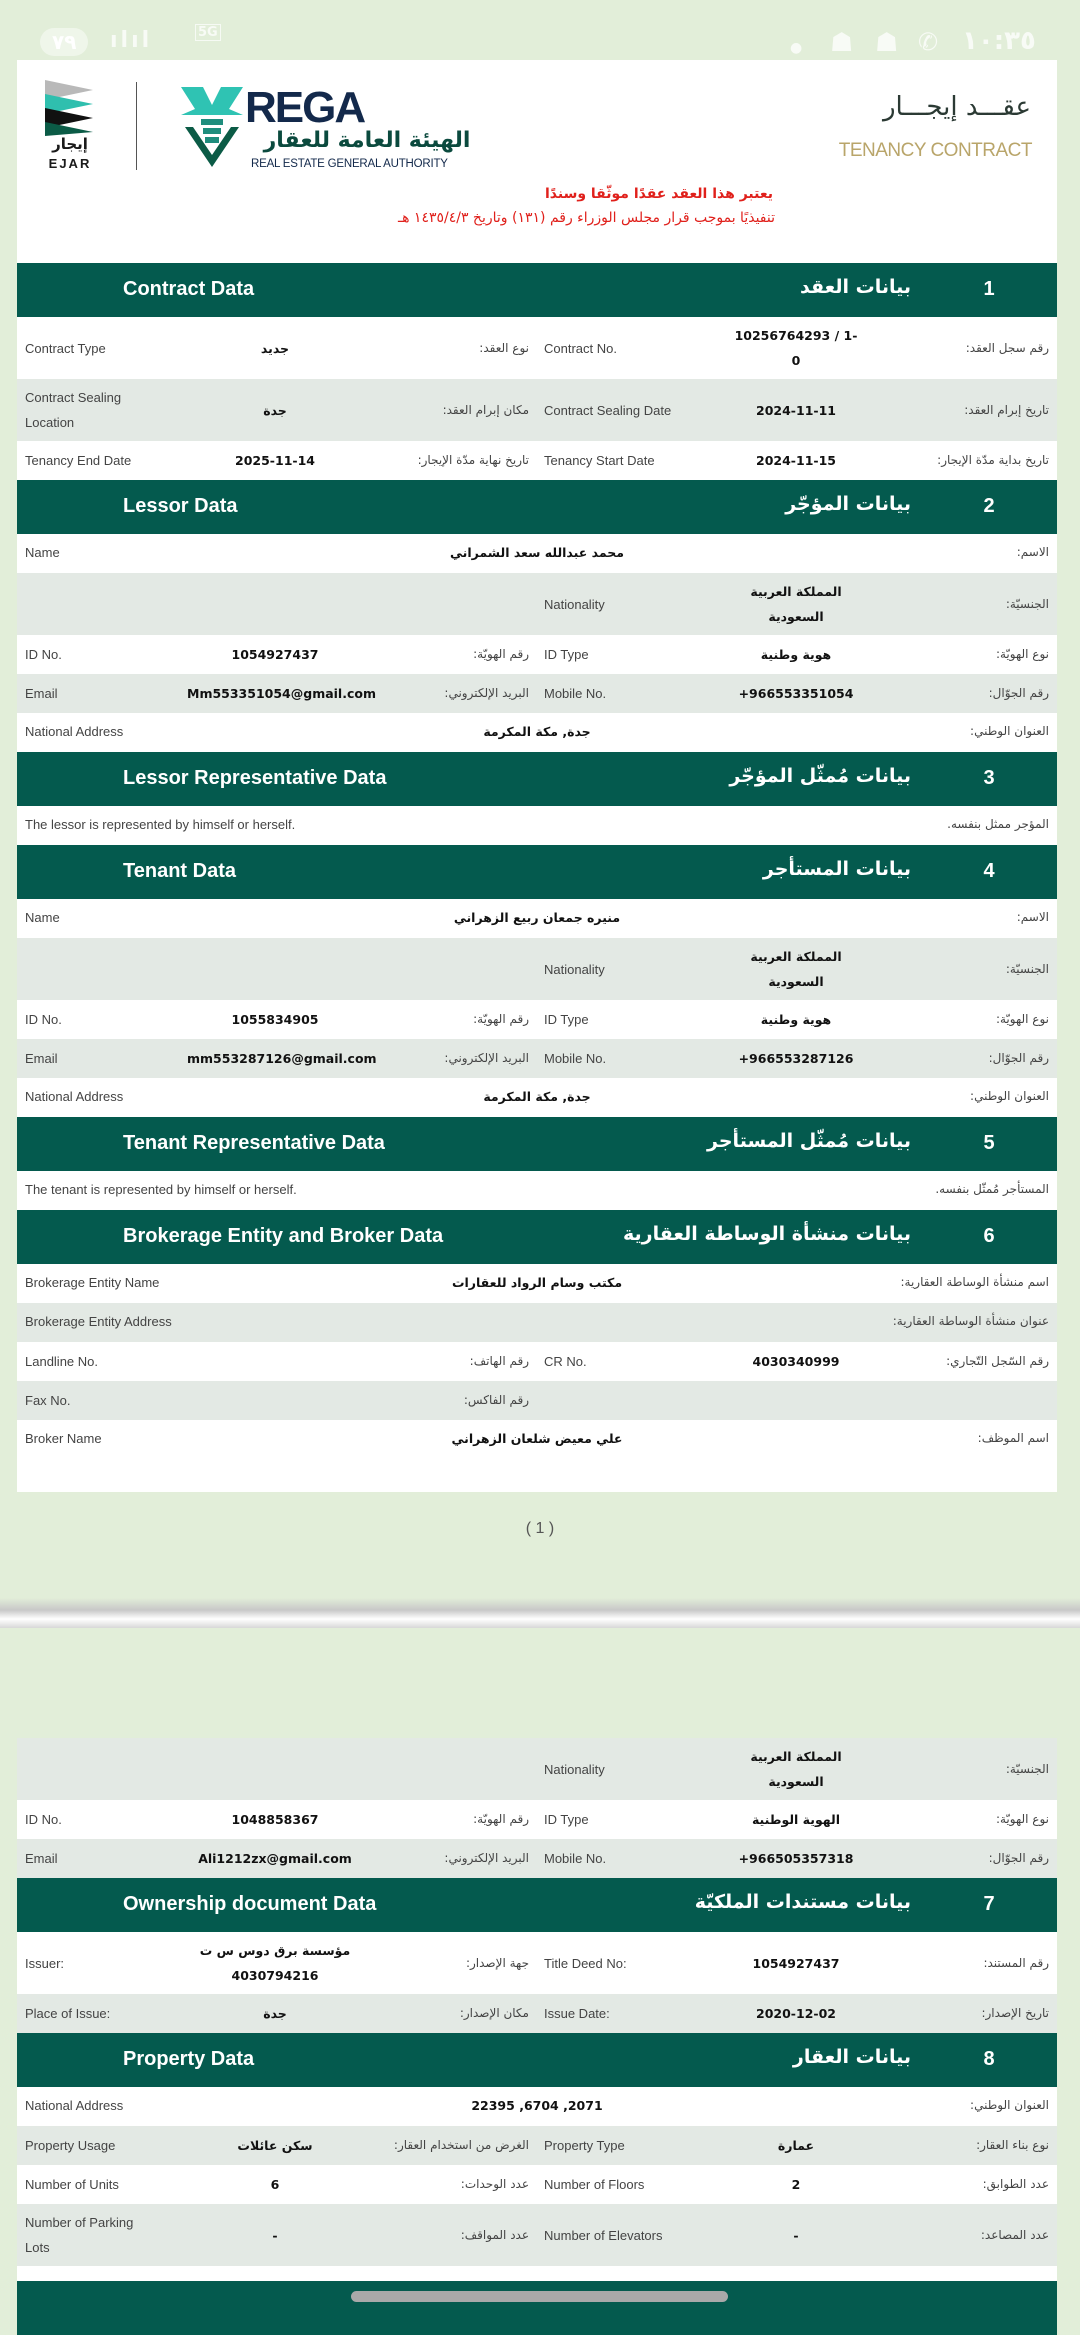  I want to click on field-label-en: ID Type, so click(566, 654).